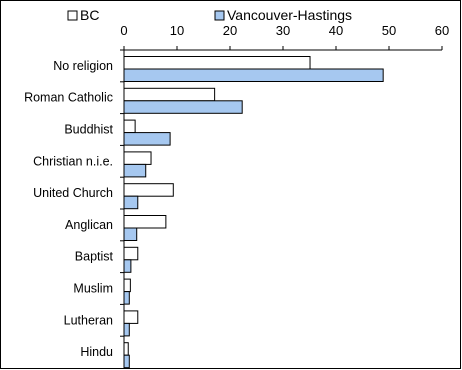 Image resolution: width=462 pixels, height=370 pixels. I want to click on x-axis: 0 10 20 30 40 50 60, so click(284, 37).